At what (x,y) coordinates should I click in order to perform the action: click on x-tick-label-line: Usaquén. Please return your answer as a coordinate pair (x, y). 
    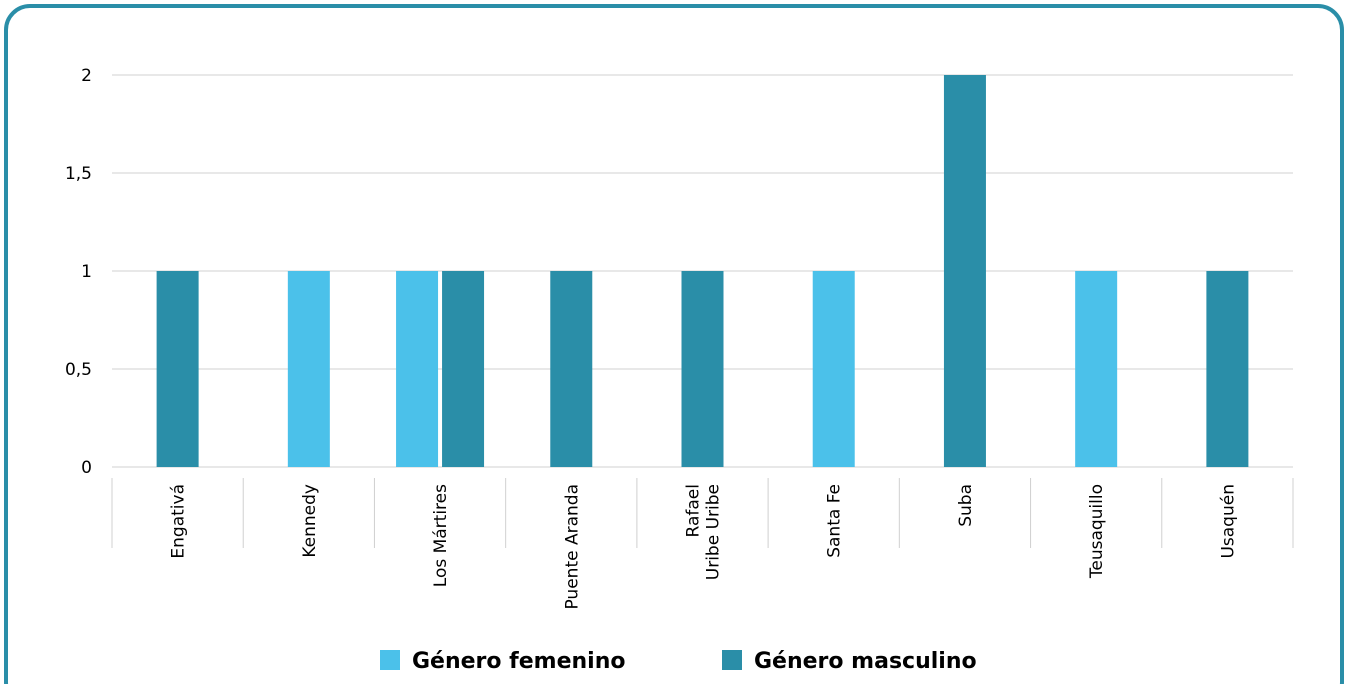
    Looking at the image, I should click on (1228, 521).